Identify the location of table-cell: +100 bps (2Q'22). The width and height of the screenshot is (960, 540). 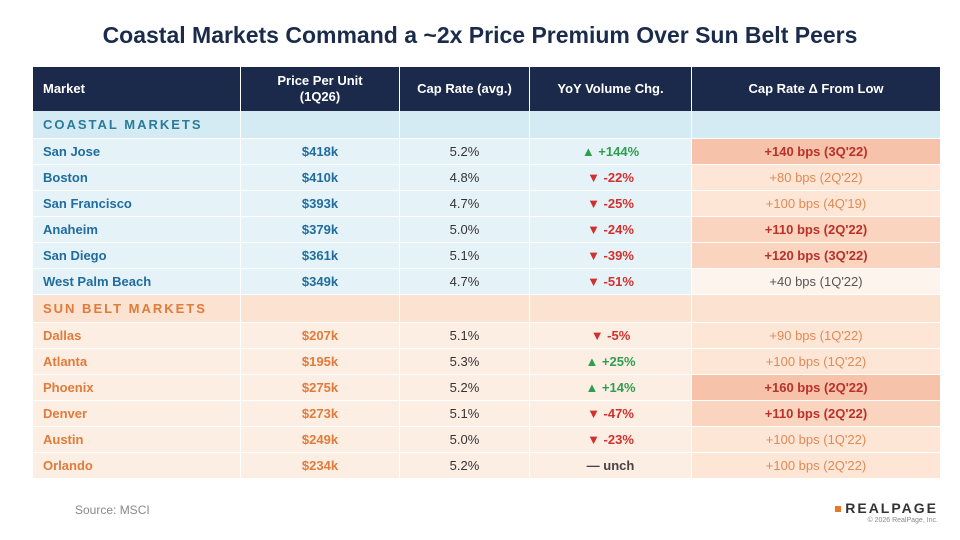
(816, 466).